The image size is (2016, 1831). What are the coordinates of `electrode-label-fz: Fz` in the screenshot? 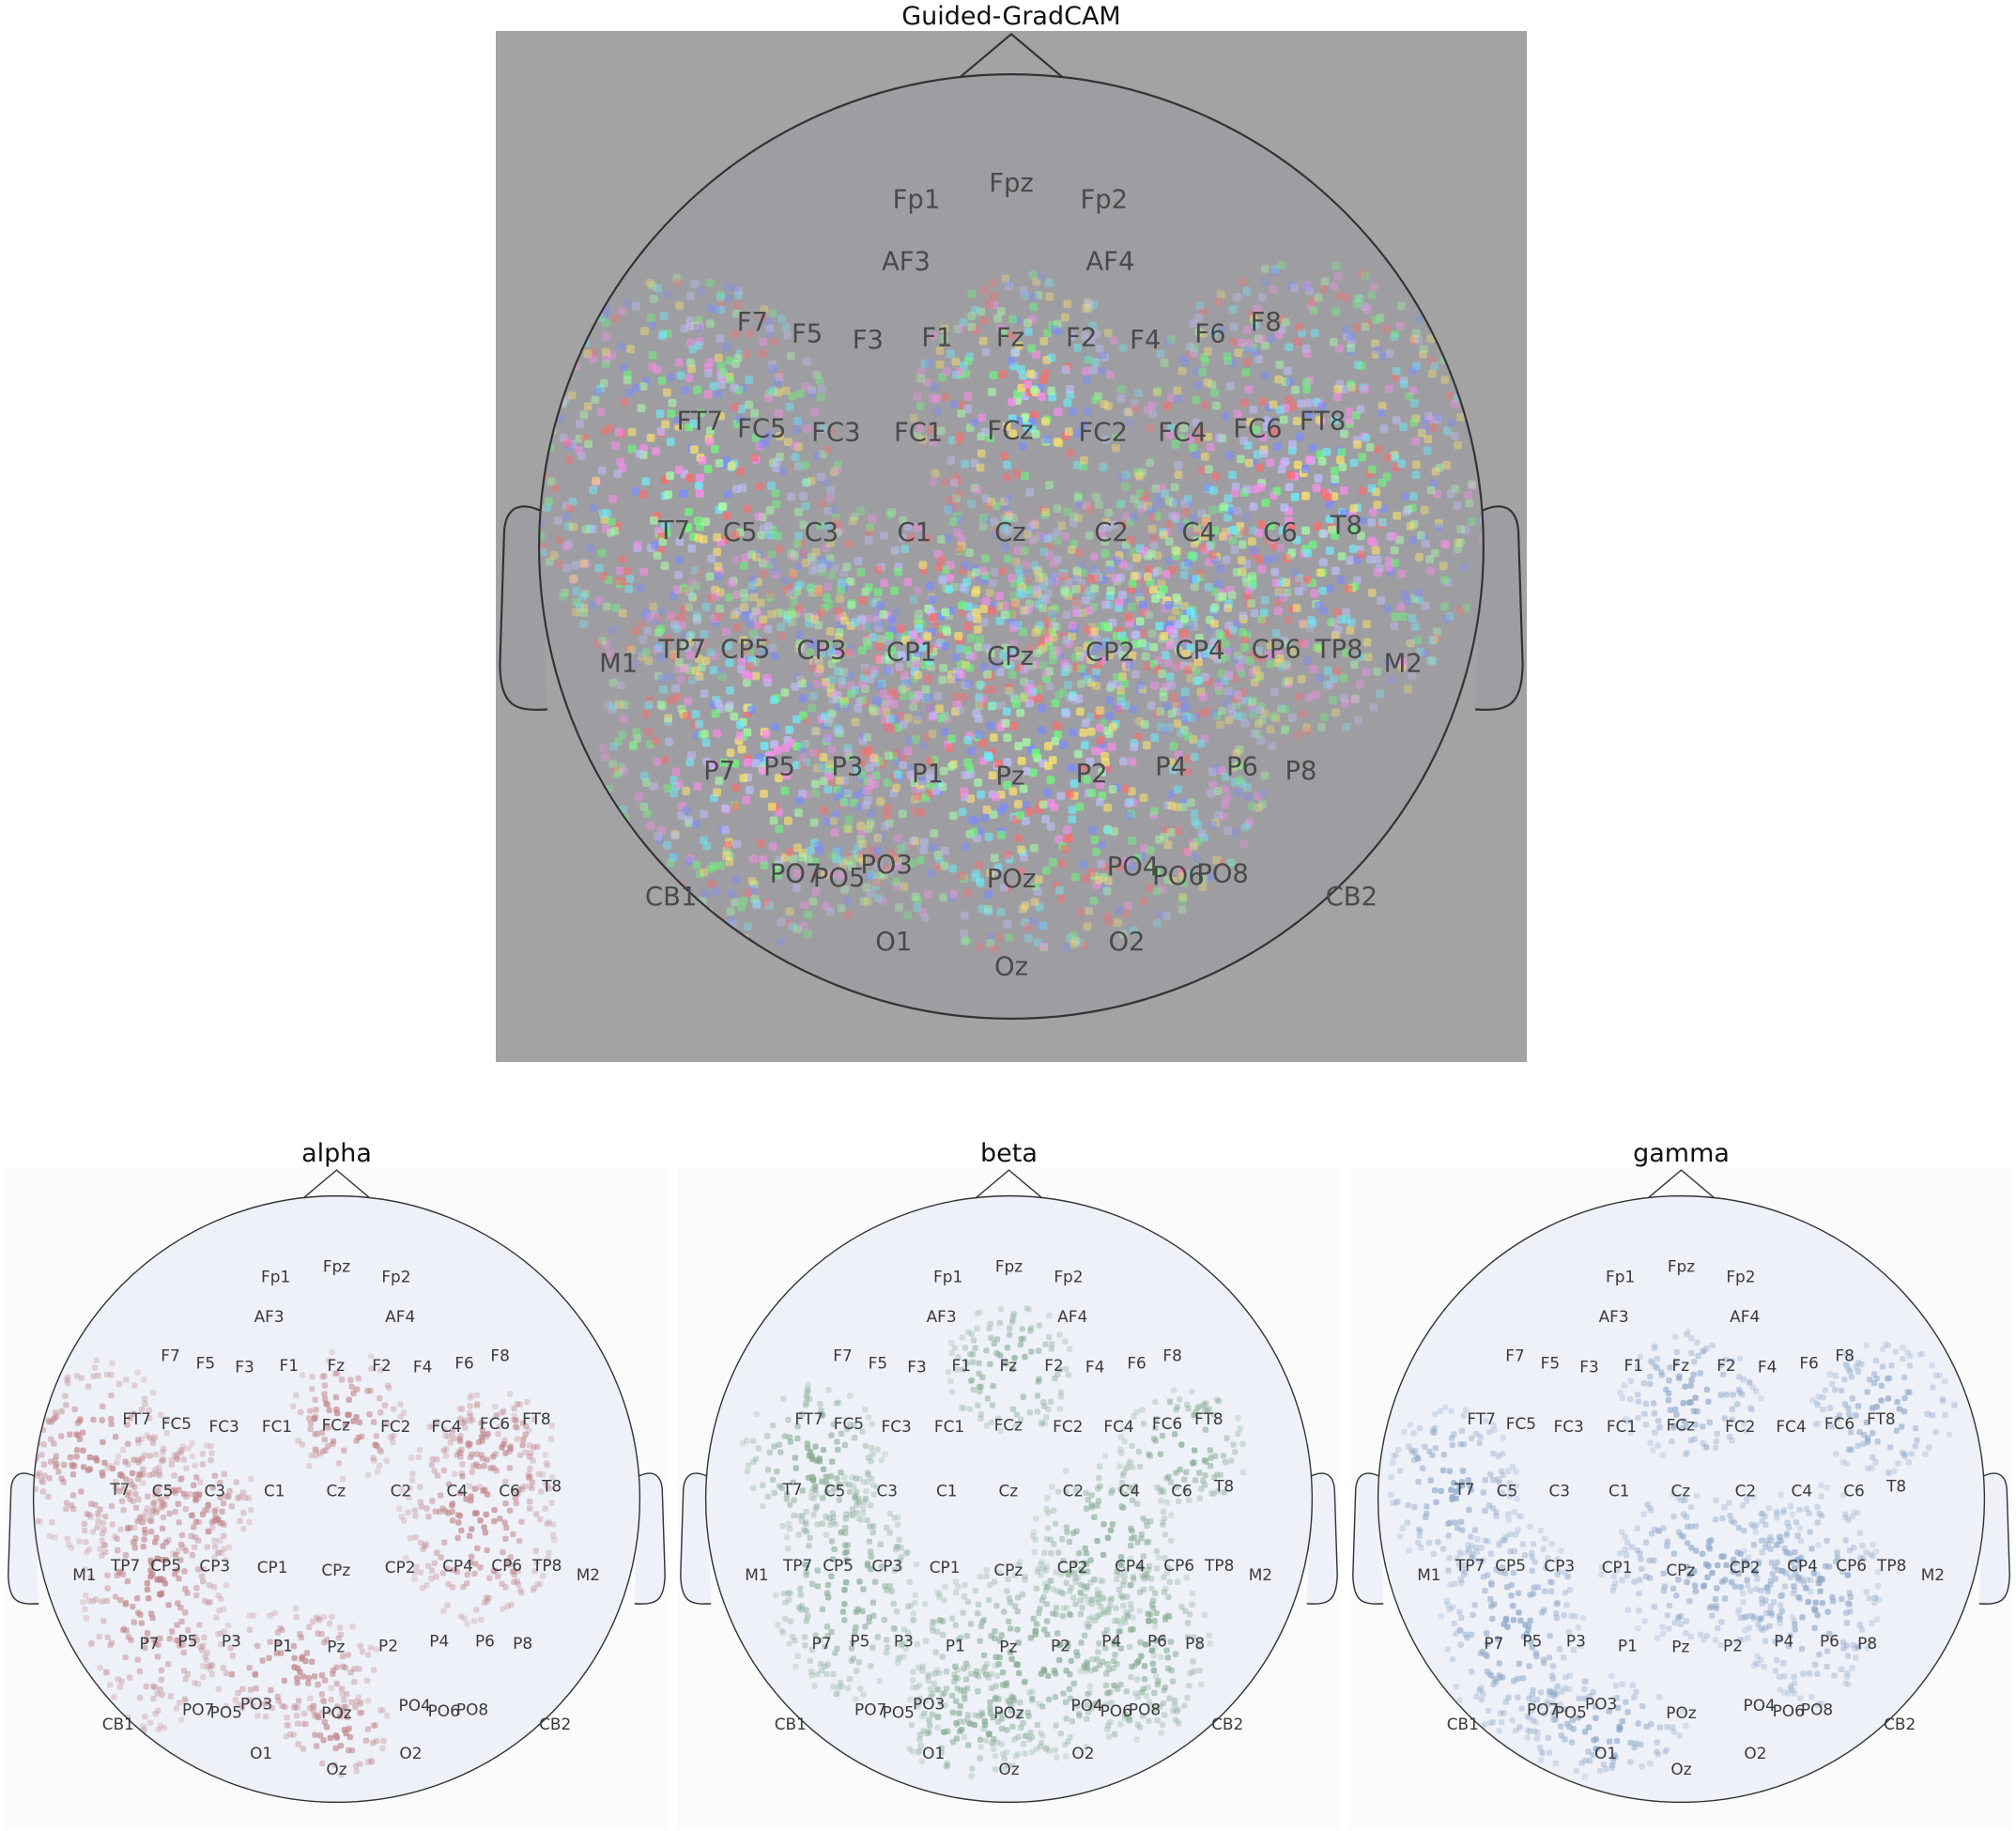 It's located at (336, 1365).